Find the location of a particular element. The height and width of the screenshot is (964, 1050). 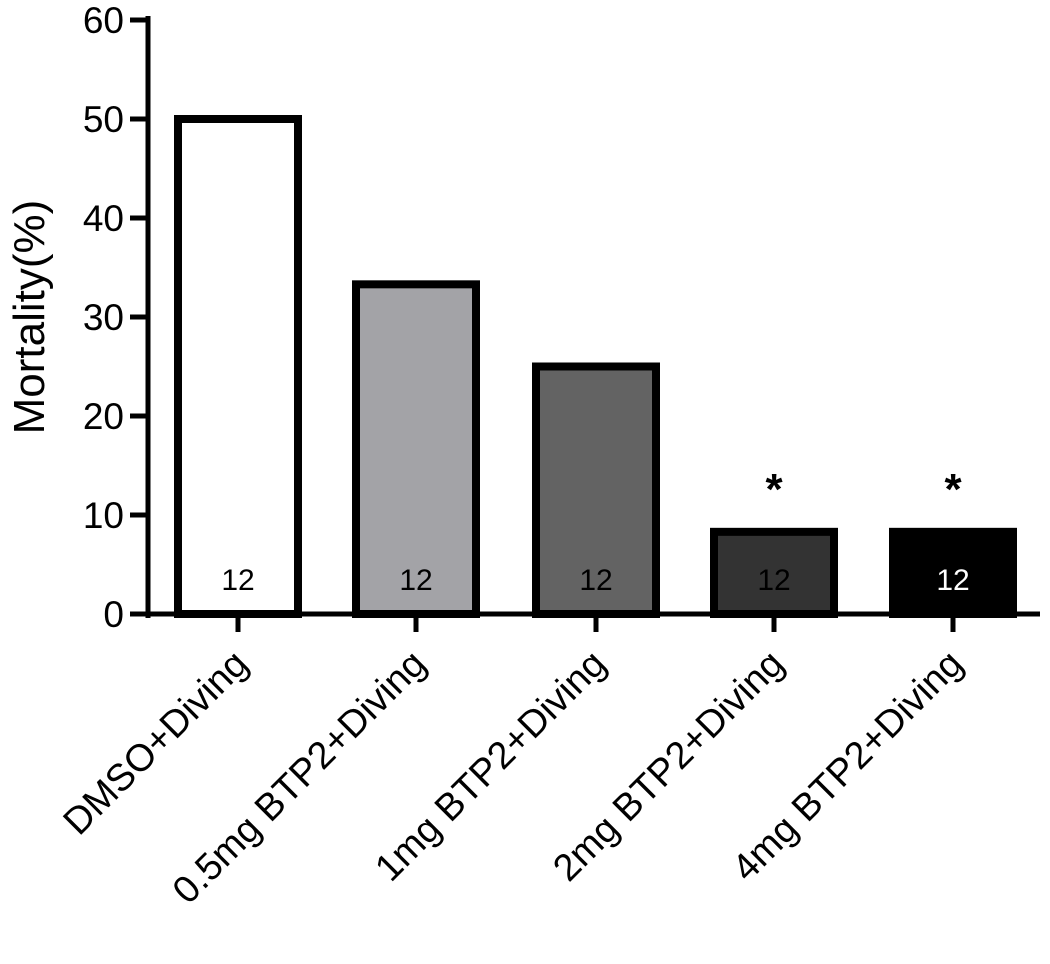

y-axis-title: Mortality(%) is located at coordinates (29, 317).